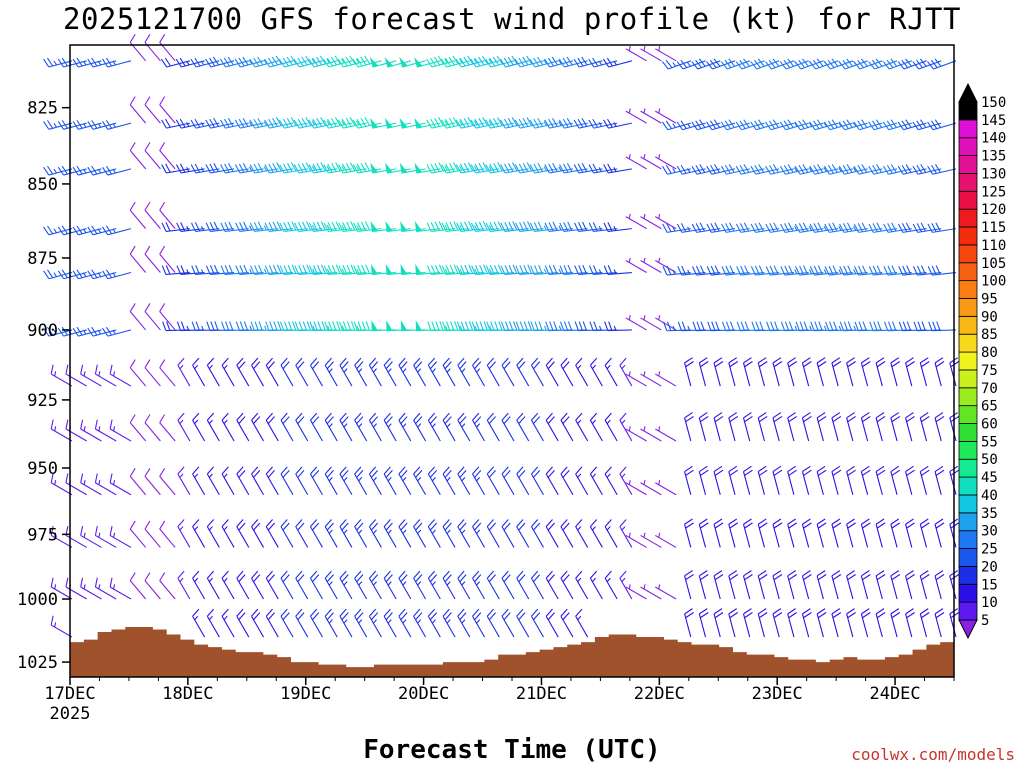 This screenshot has height=768, width=1024. I want to click on colorbar-tick-label: 140, so click(993, 139).